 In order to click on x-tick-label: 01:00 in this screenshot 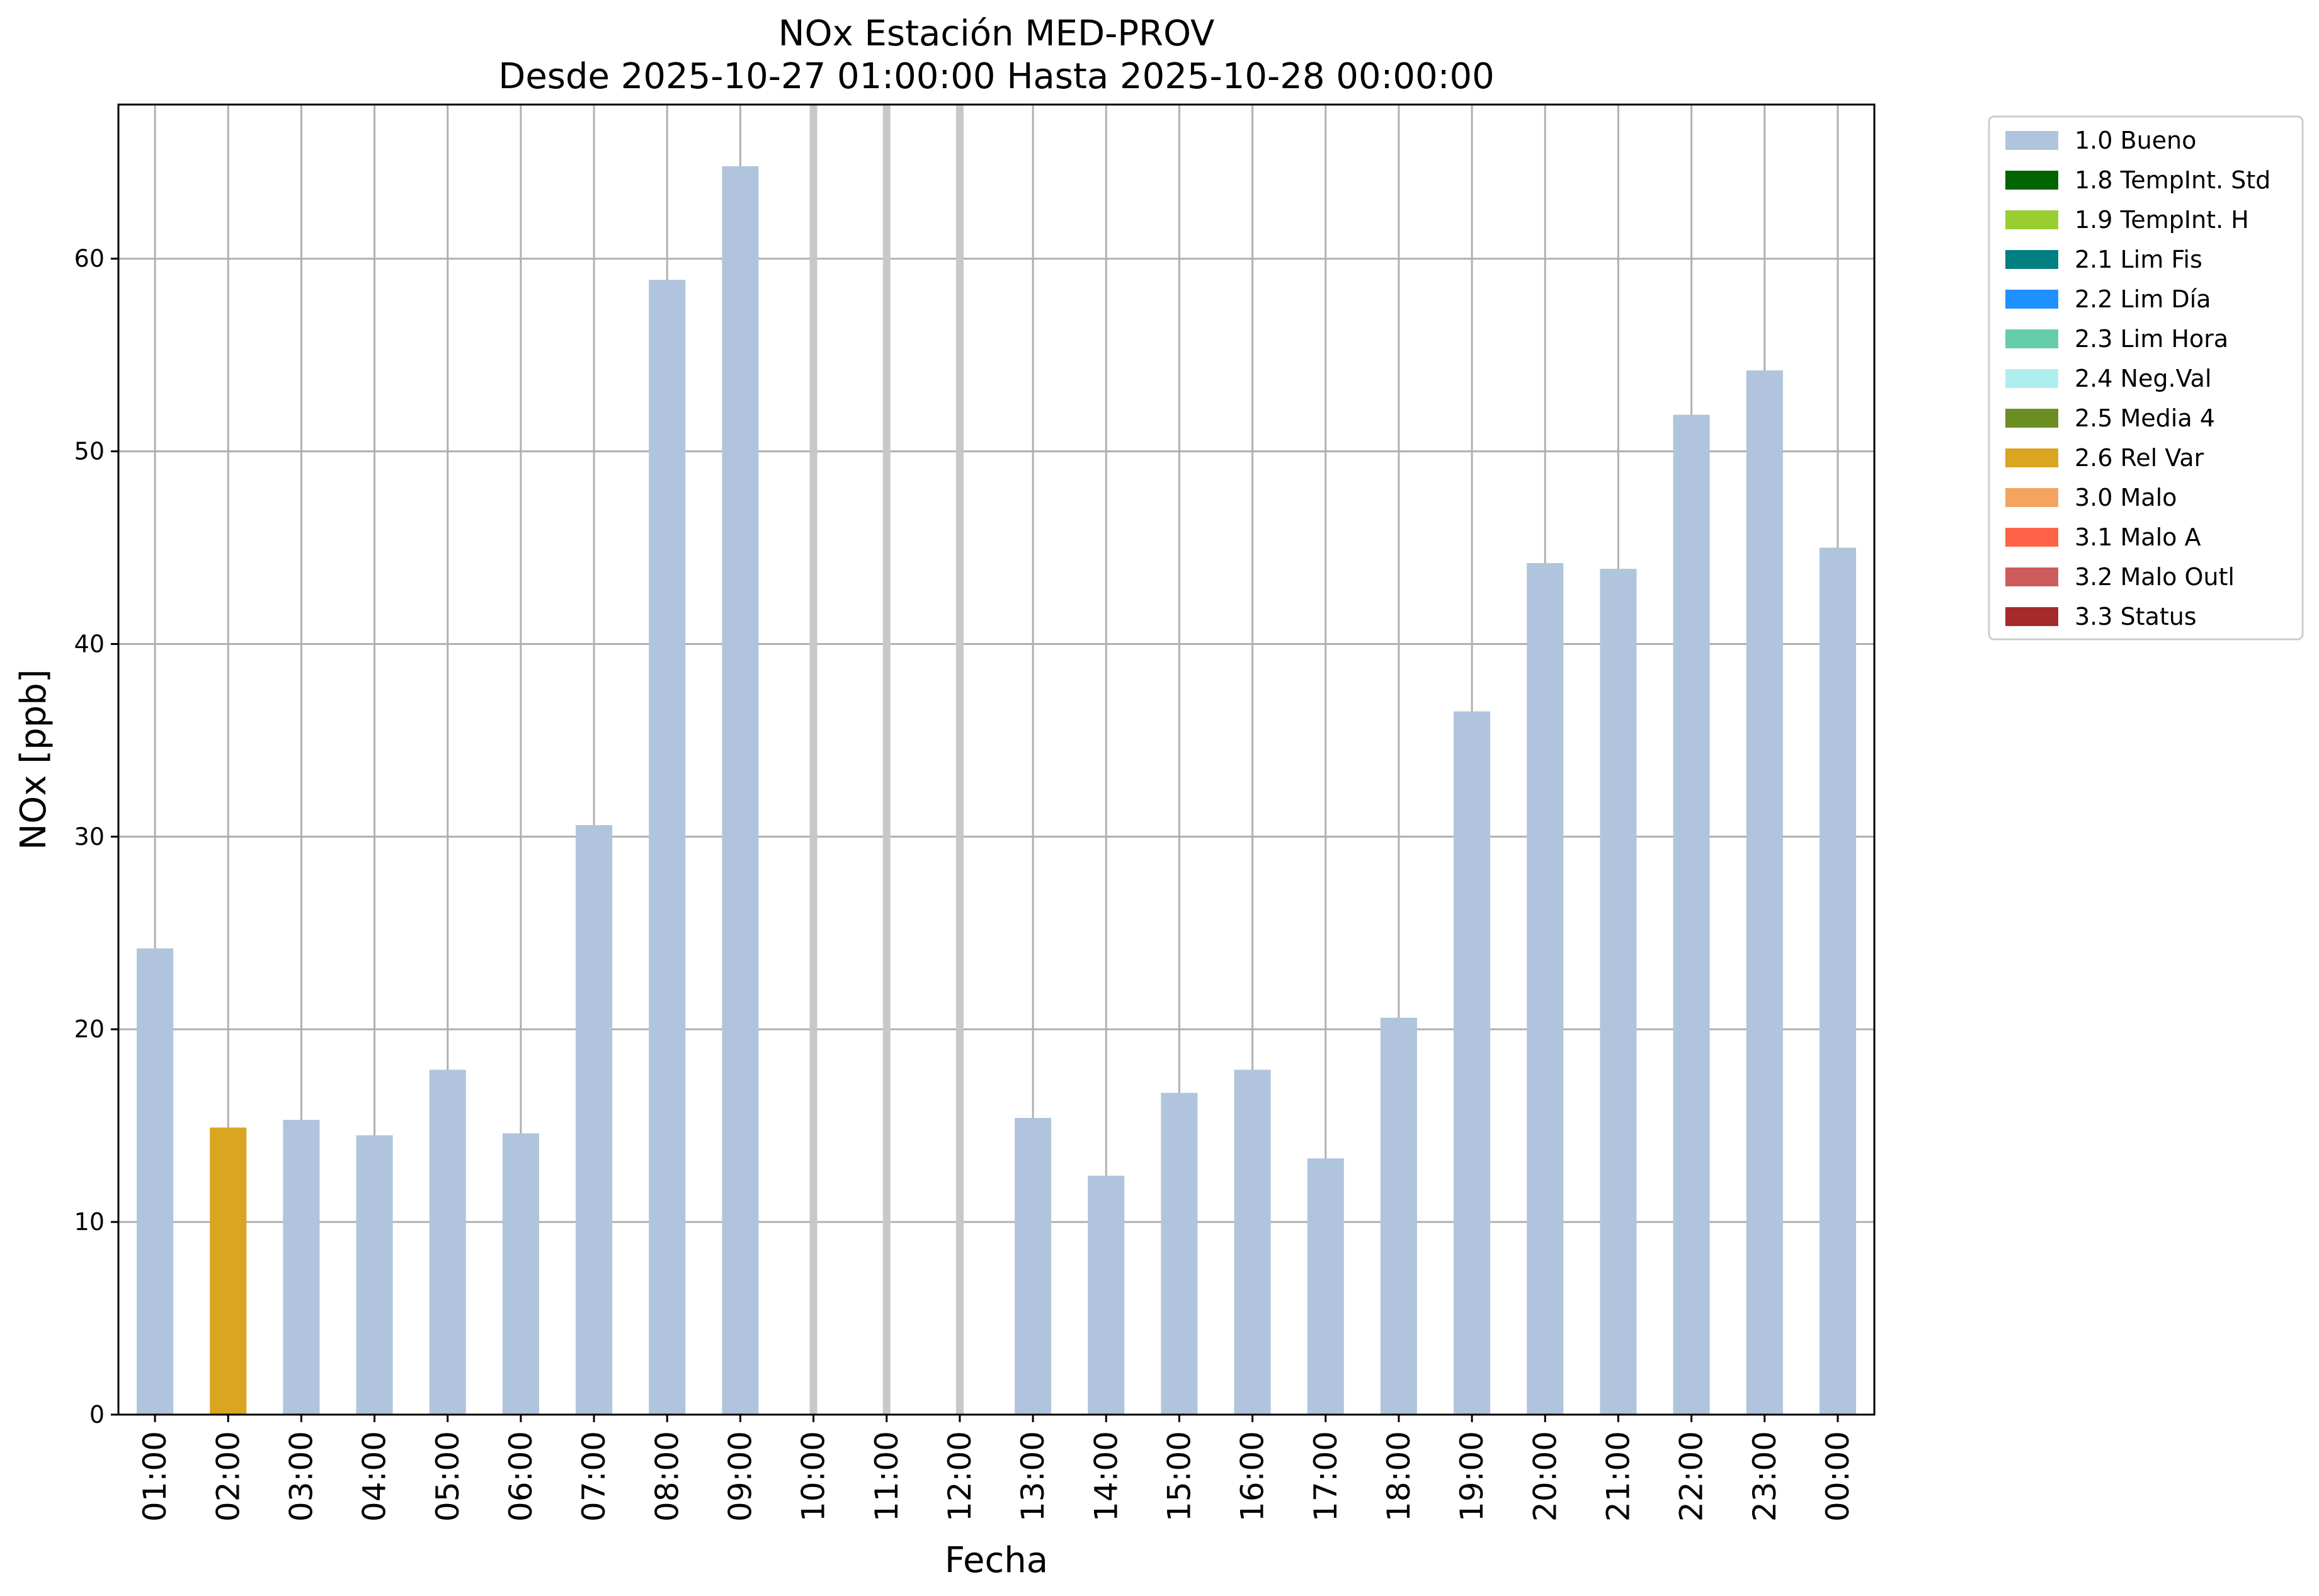, I will do `click(155, 1476)`.